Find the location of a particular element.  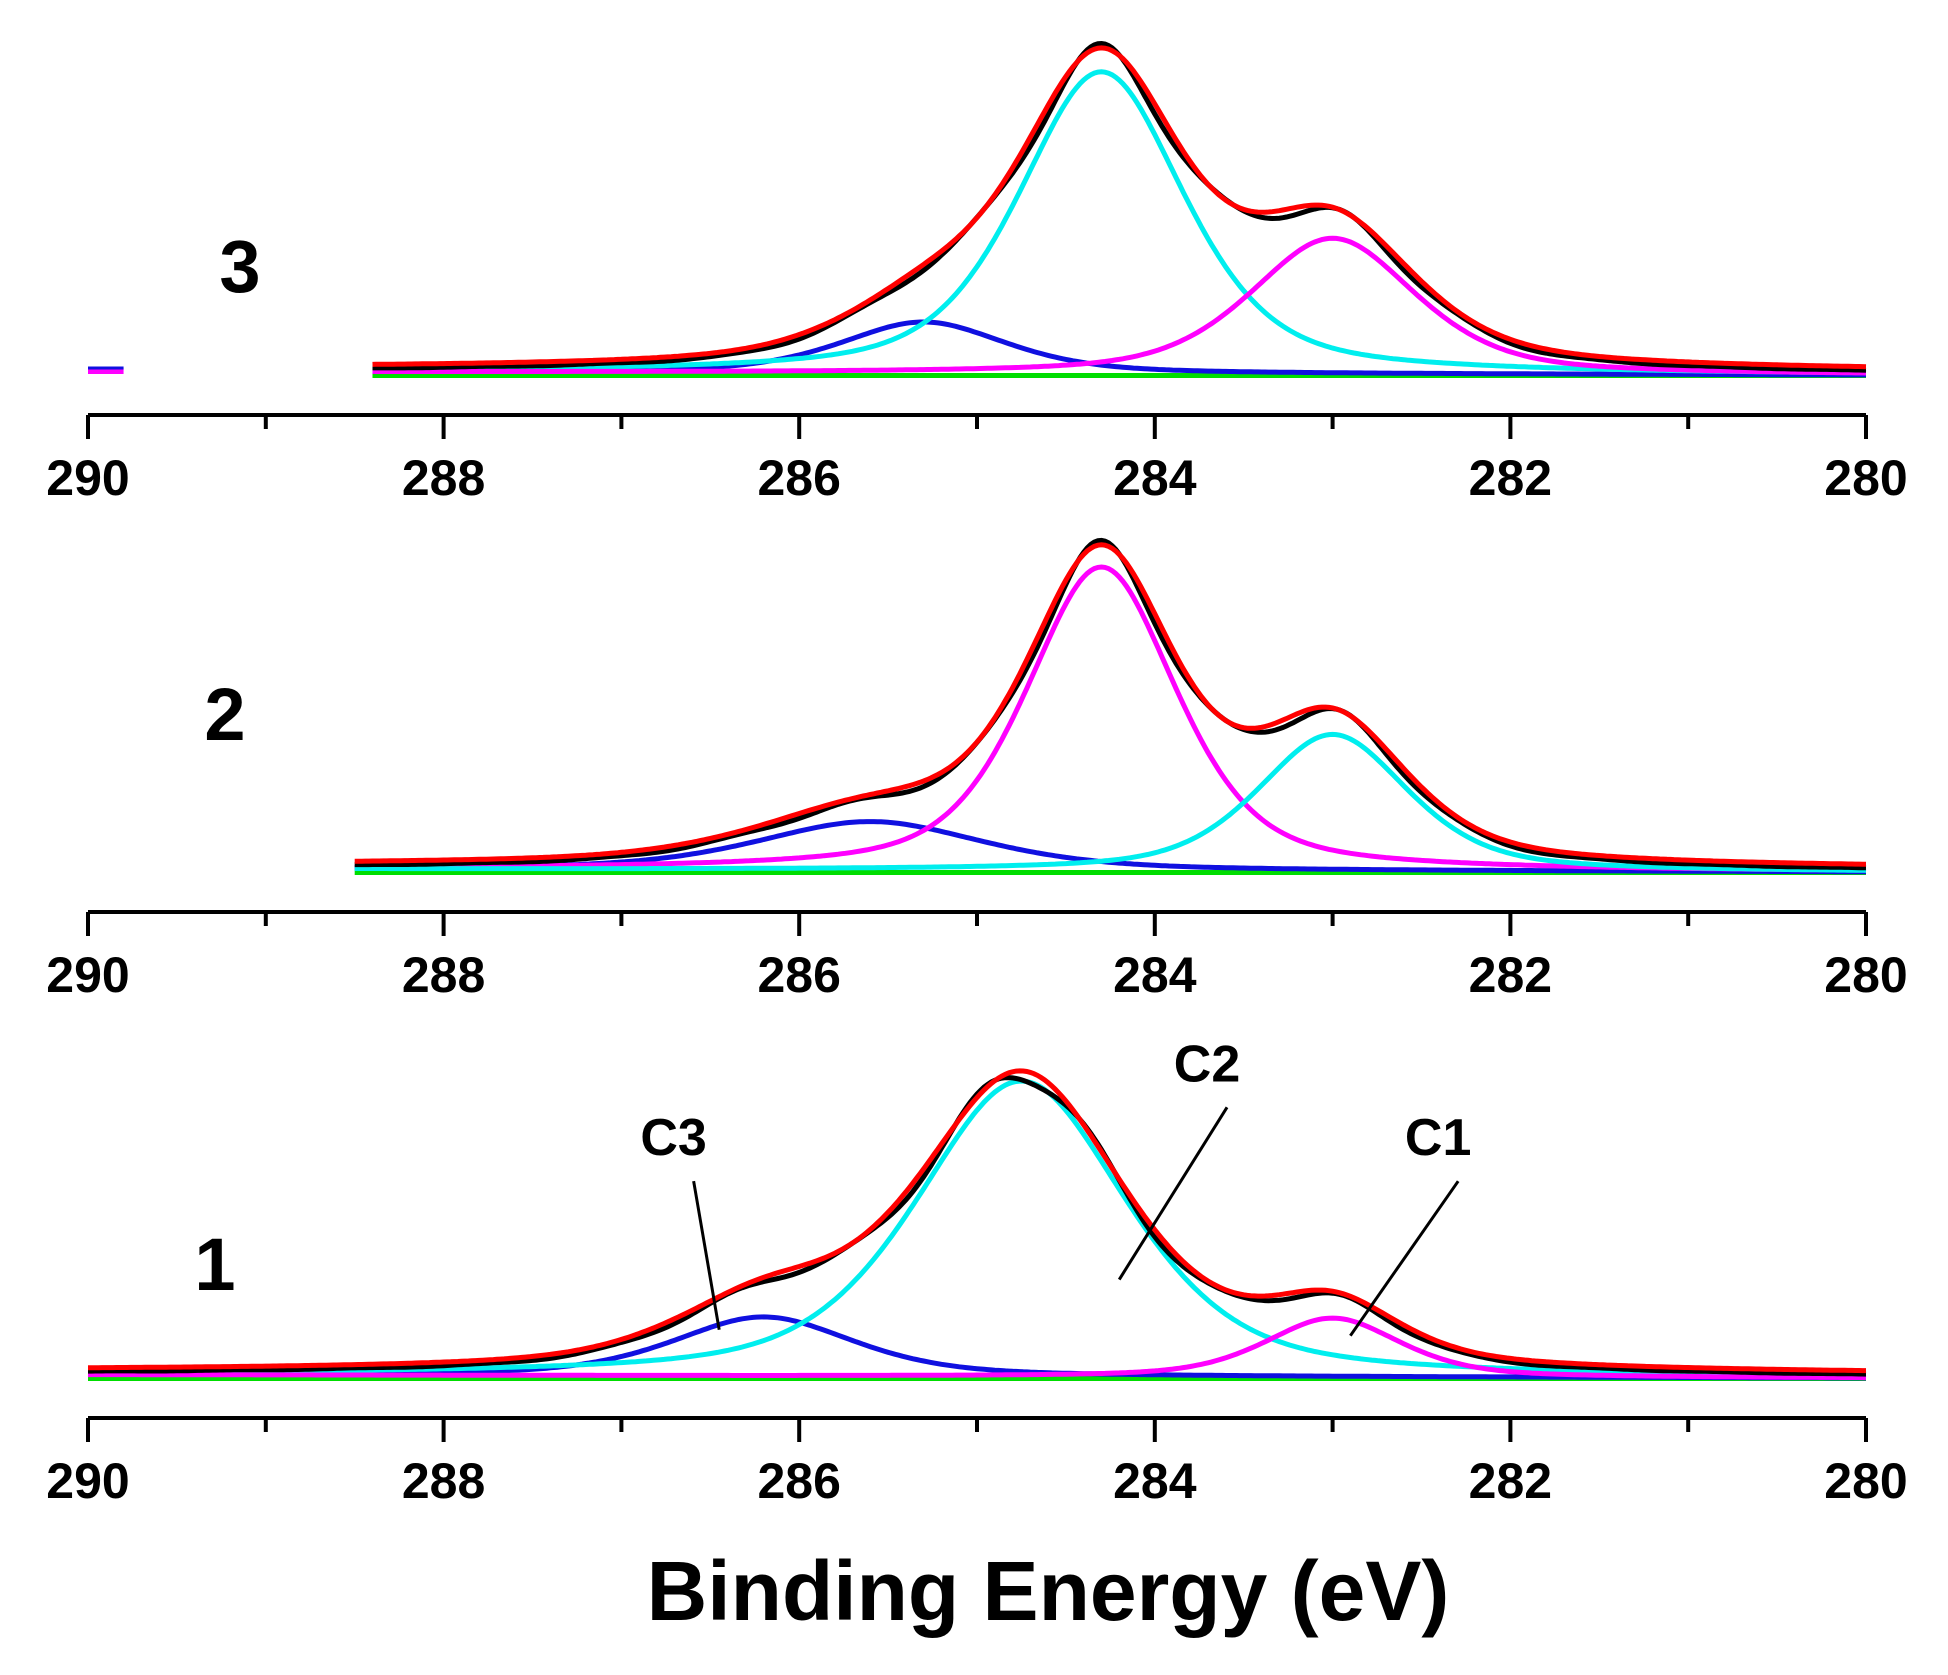

annotation-label-c2: C2 is located at coordinates (1207, 1064).